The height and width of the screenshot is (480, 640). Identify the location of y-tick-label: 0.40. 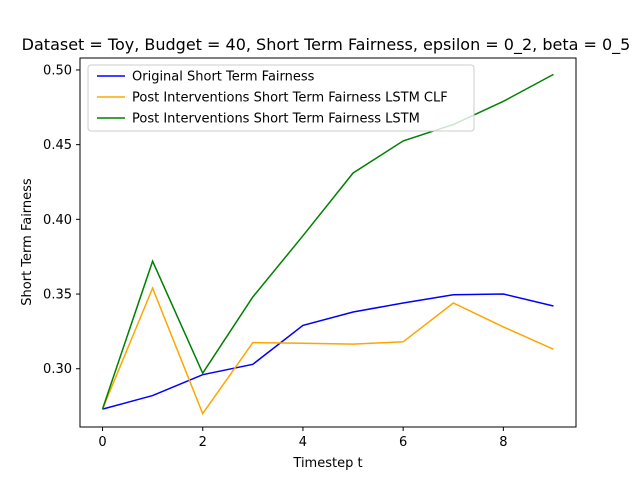
(57, 220).